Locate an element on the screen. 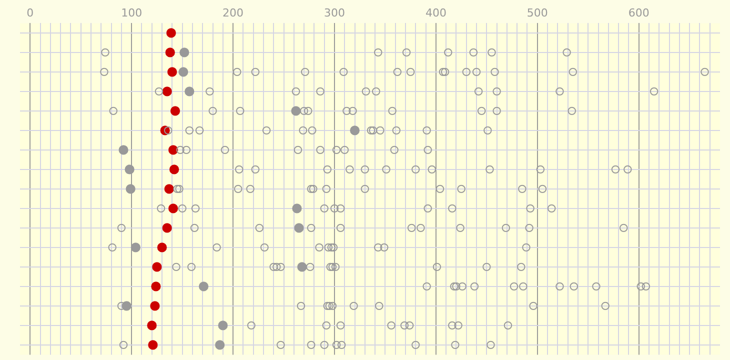 This screenshot has width=730, height=360. x-tick-label: 0 is located at coordinates (30, 13).